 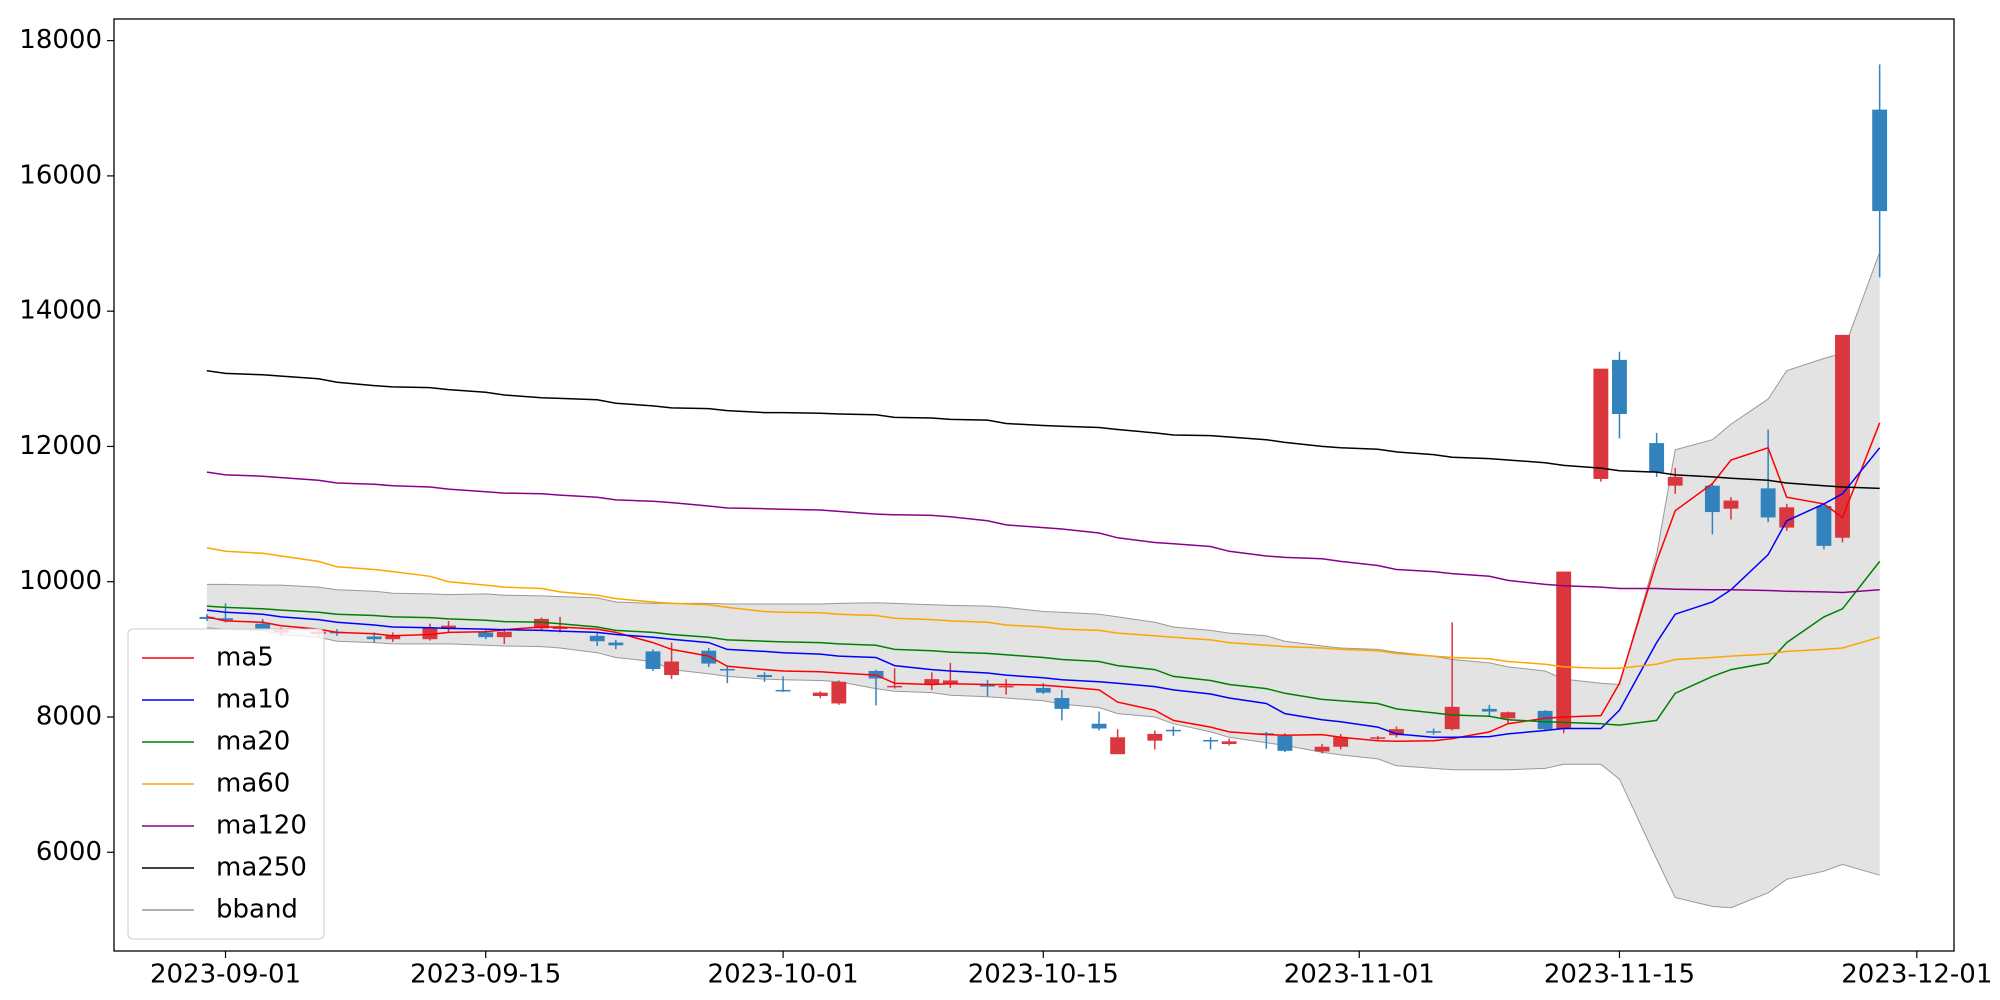 I want to click on x-tick-label: 2023-11-01, so click(x=1359, y=975).